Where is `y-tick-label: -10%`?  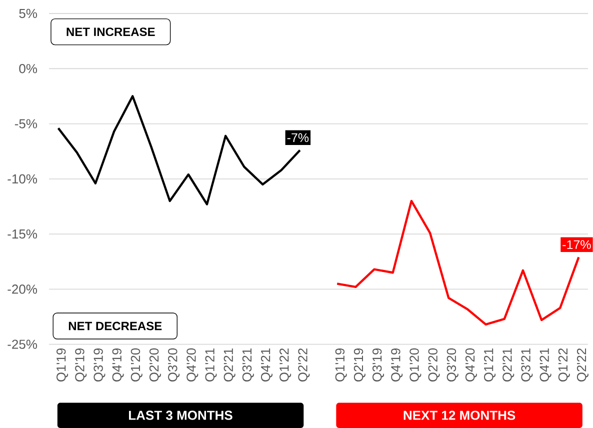
y-tick-label: -10% is located at coordinates (23, 179).